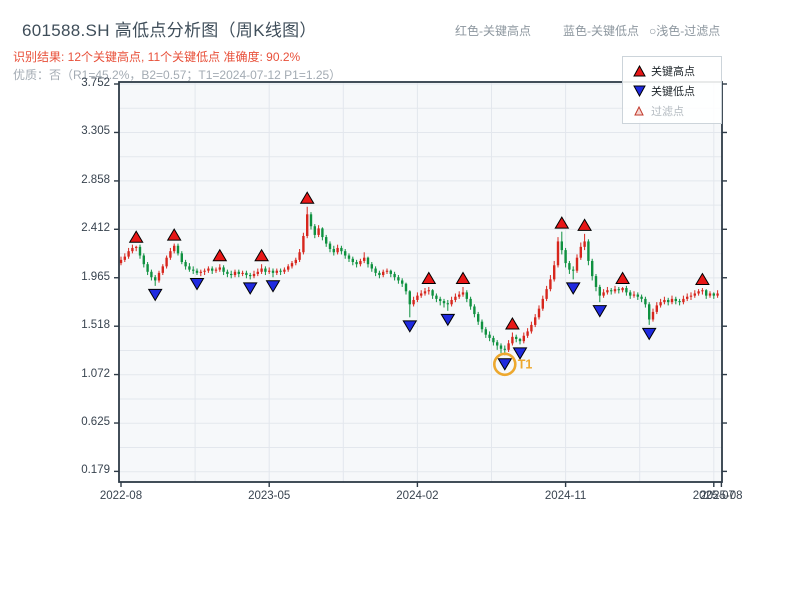 Image resolution: width=800 pixels, height=600 pixels. What do you see at coordinates (95, 83) in the screenshot?
I see `y-tick-label: 3.752` at bounding box center [95, 83].